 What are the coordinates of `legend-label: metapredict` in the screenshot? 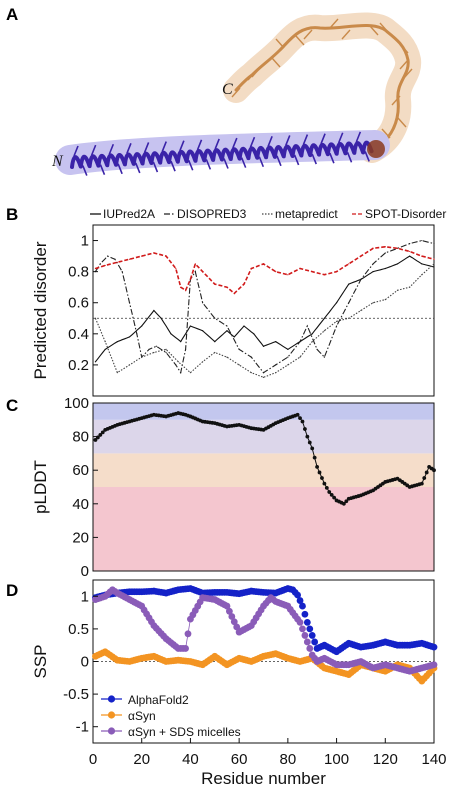 It's located at (306, 214).